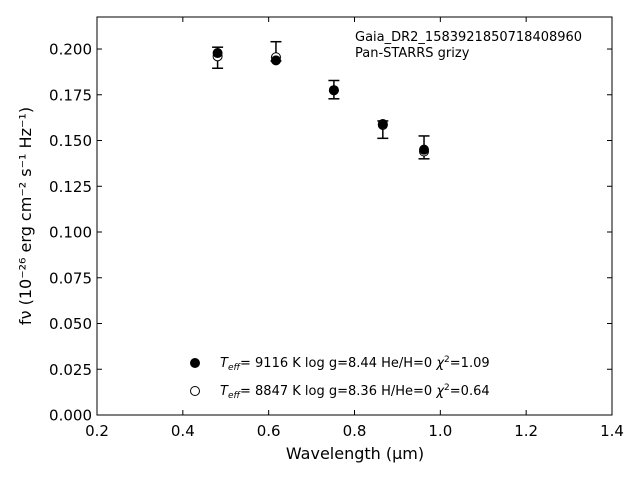  I want to click on y-tick-label: 0.175, so click(70, 95).